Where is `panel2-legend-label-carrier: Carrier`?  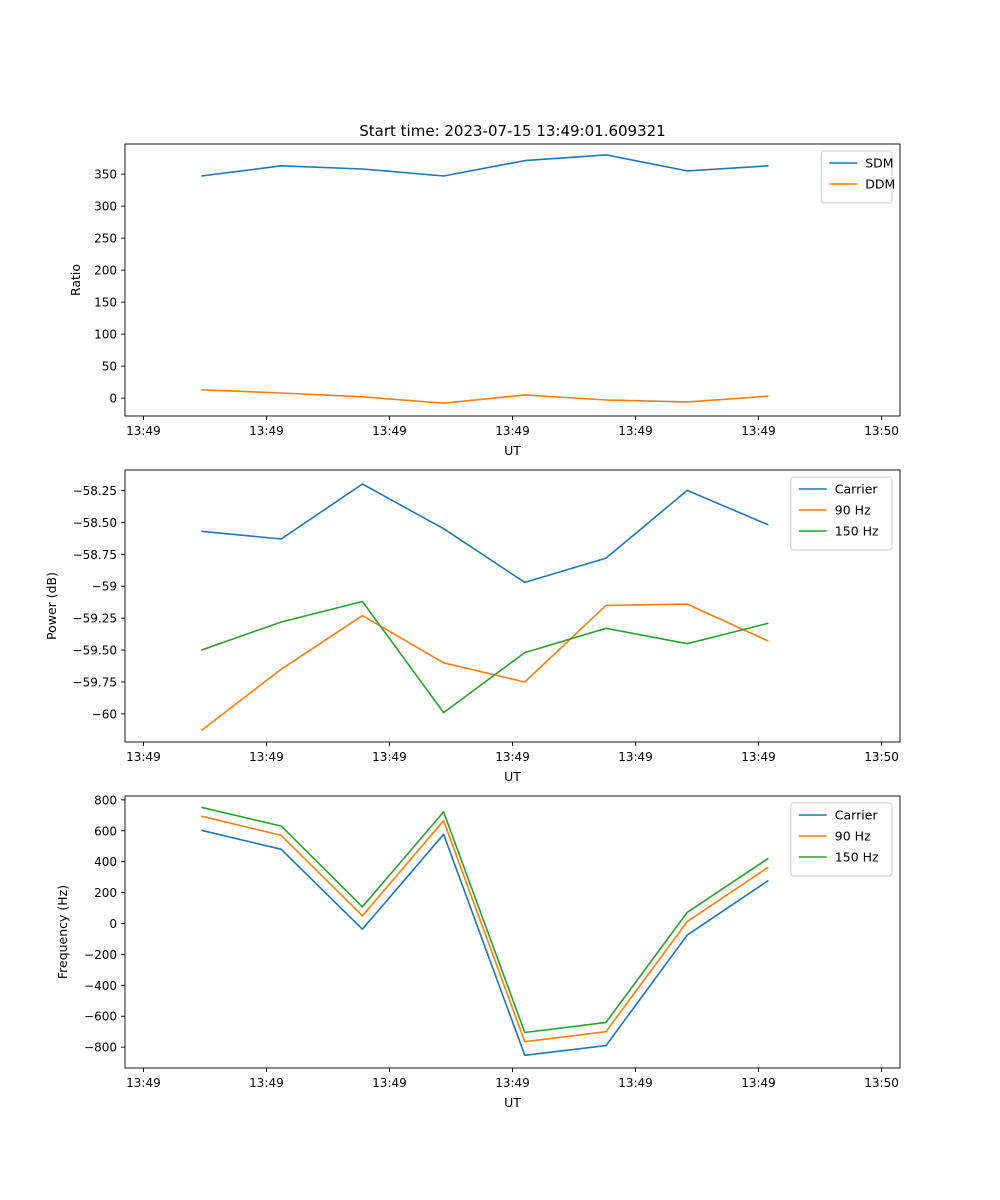 panel2-legend-label-carrier: Carrier is located at coordinates (857, 815).